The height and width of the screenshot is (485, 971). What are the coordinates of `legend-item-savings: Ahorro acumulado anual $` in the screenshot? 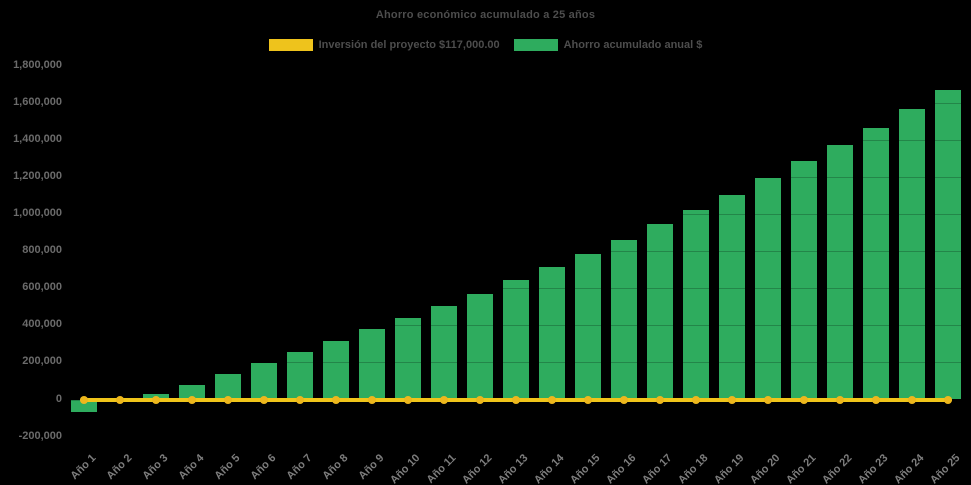 It's located at (608, 45).